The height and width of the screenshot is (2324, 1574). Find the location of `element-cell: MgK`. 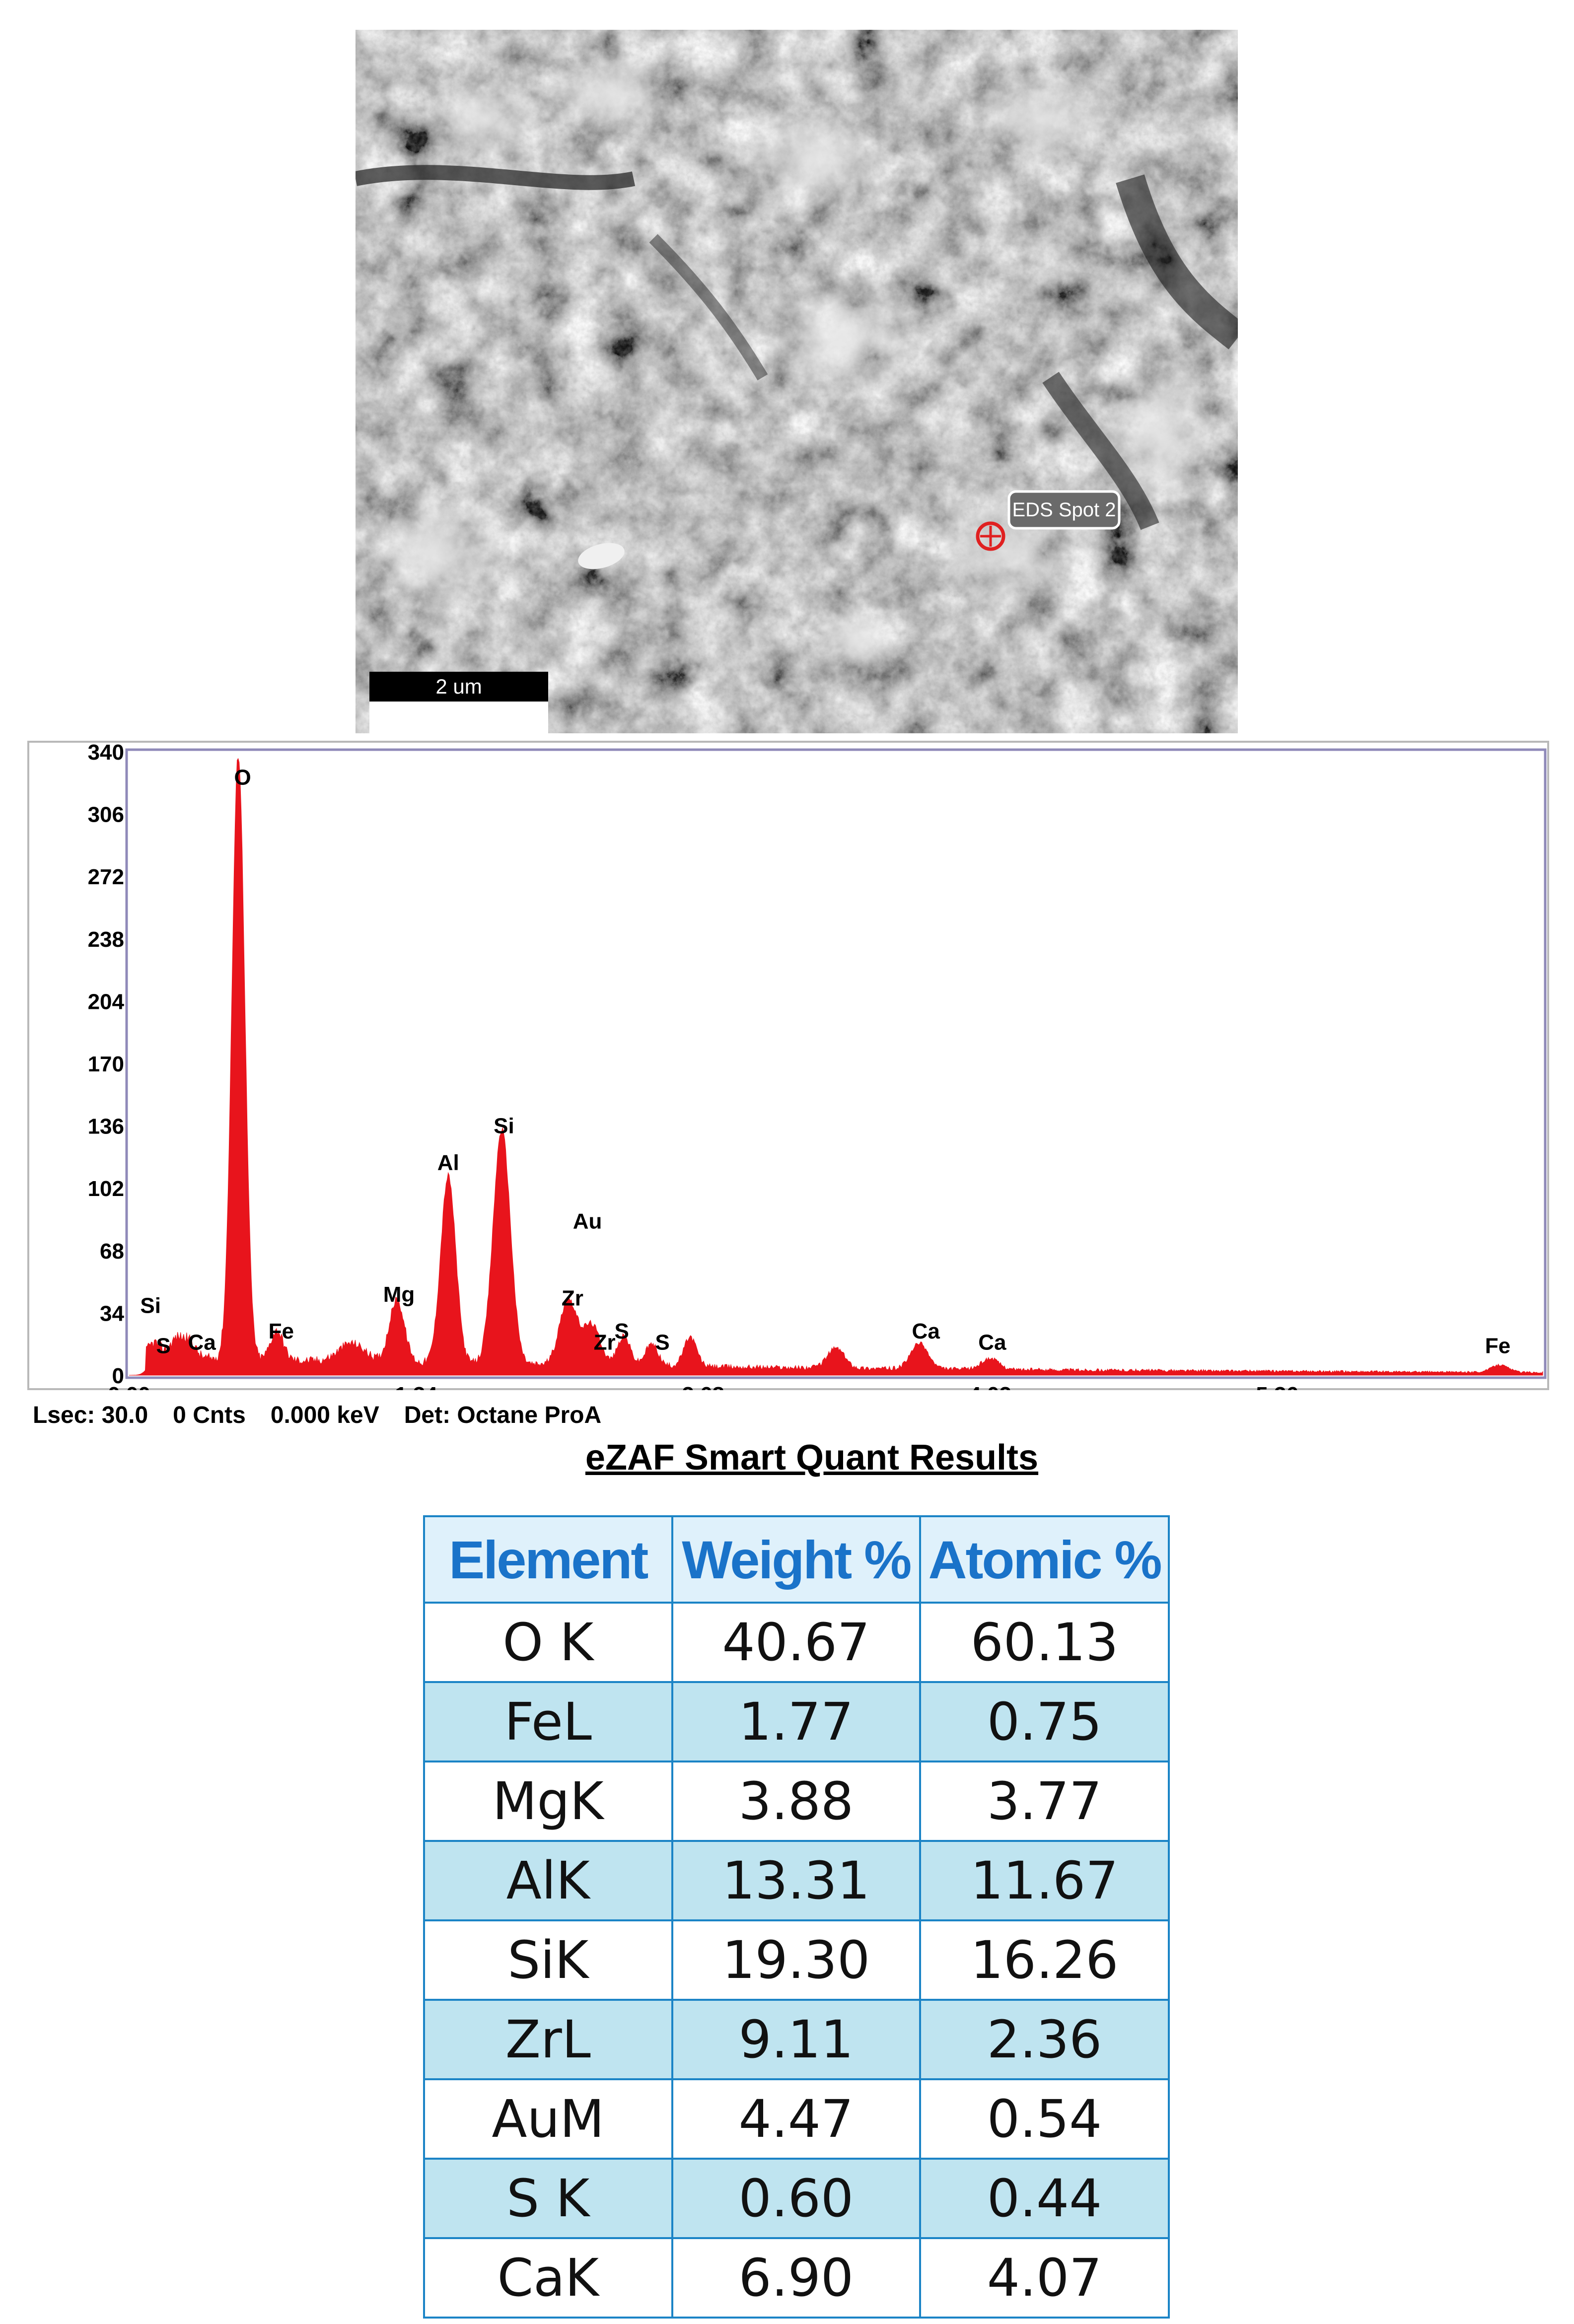

element-cell: MgK is located at coordinates (548, 1801).